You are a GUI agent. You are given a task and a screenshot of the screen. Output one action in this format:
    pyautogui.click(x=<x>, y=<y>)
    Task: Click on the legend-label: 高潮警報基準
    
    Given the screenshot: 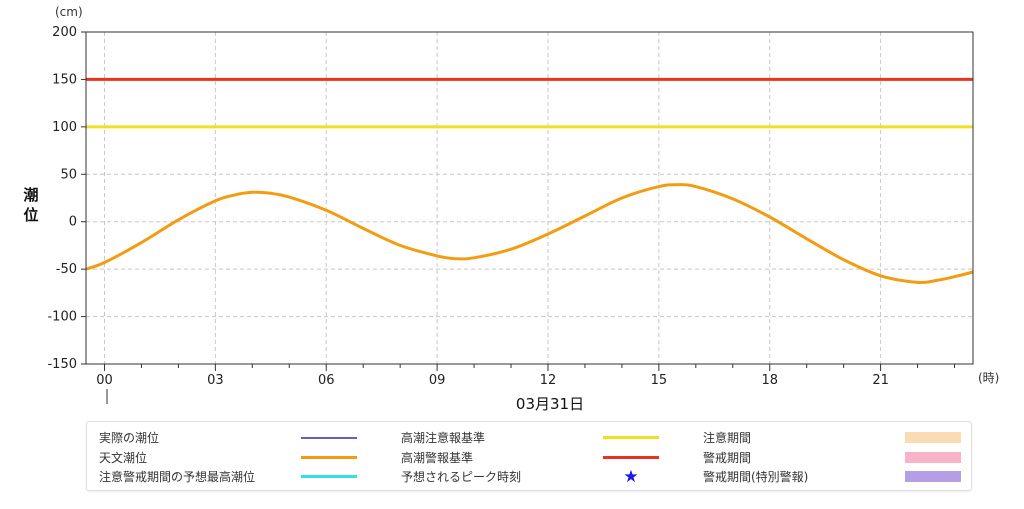 What is the action you would take?
    pyautogui.click(x=437, y=458)
    